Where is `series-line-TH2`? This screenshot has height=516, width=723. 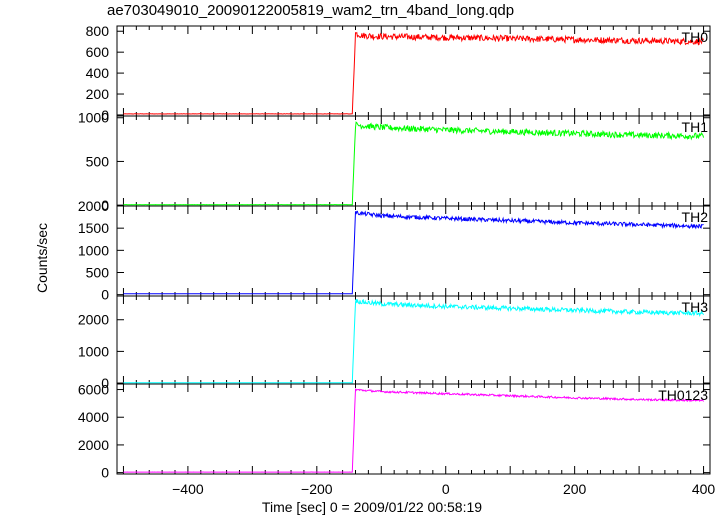 series-line-TH2 is located at coordinates (413, 252).